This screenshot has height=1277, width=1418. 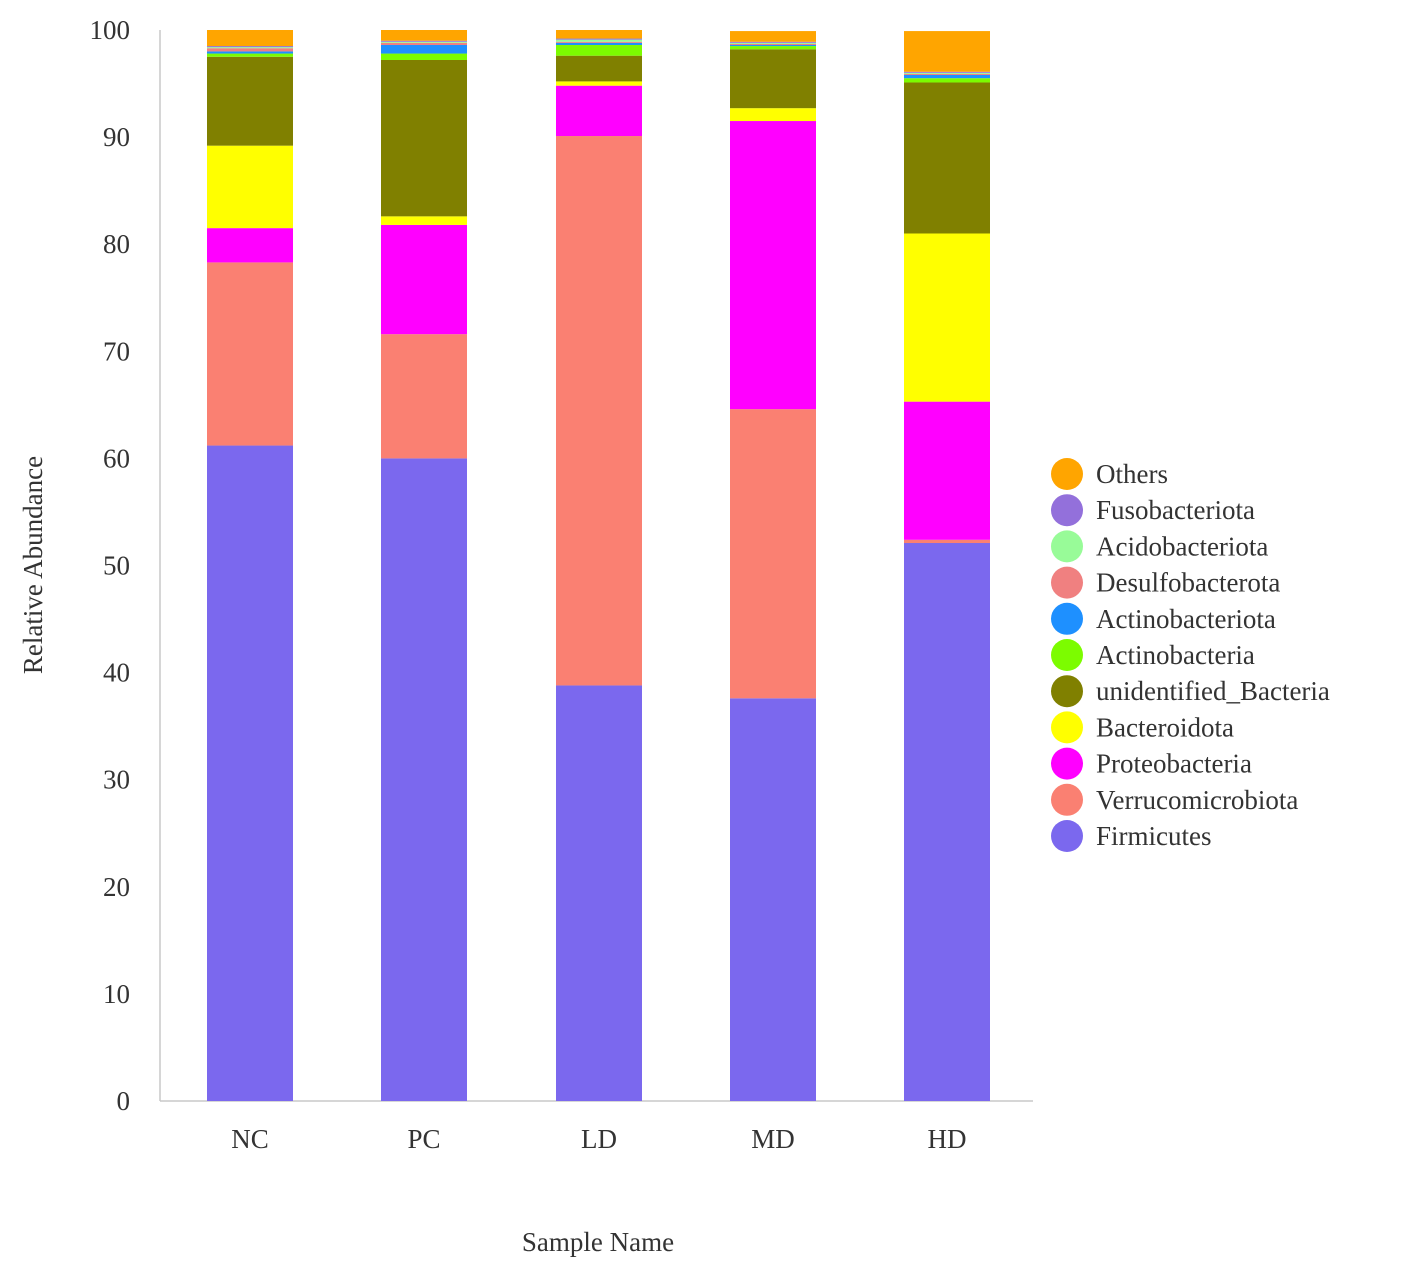 What do you see at coordinates (947, 80) in the screenshot?
I see `bar-segment-hd-actinobacteria` at bounding box center [947, 80].